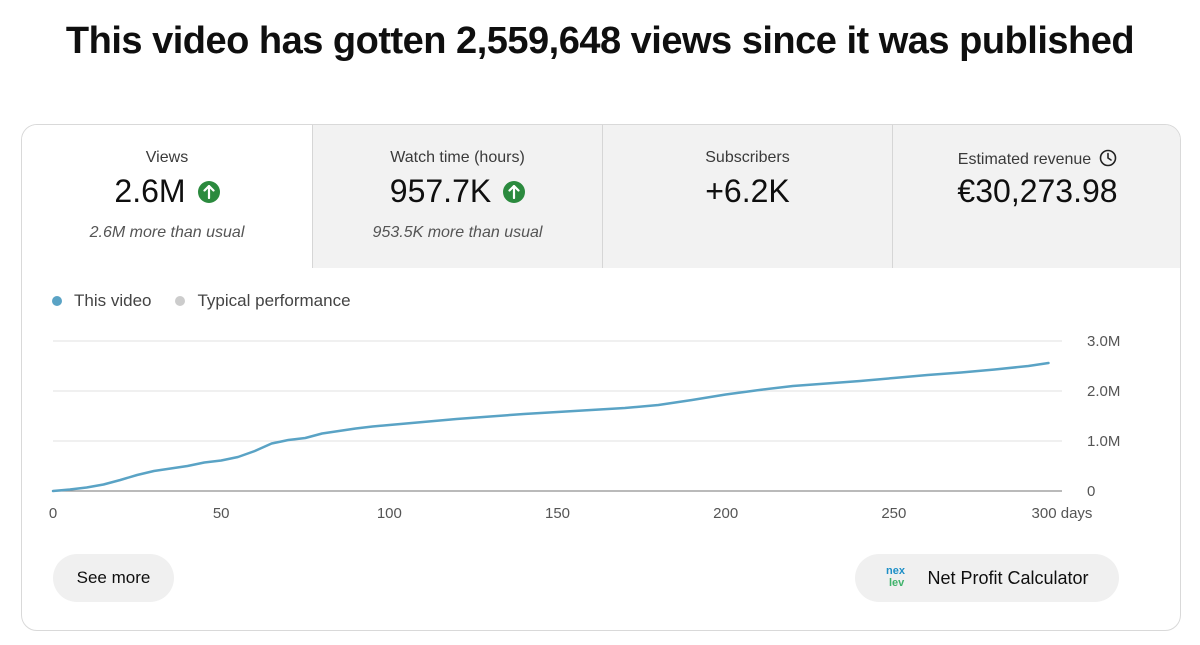  What do you see at coordinates (1062, 513) in the screenshot?
I see `x-tick-label: 300 days` at bounding box center [1062, 513].